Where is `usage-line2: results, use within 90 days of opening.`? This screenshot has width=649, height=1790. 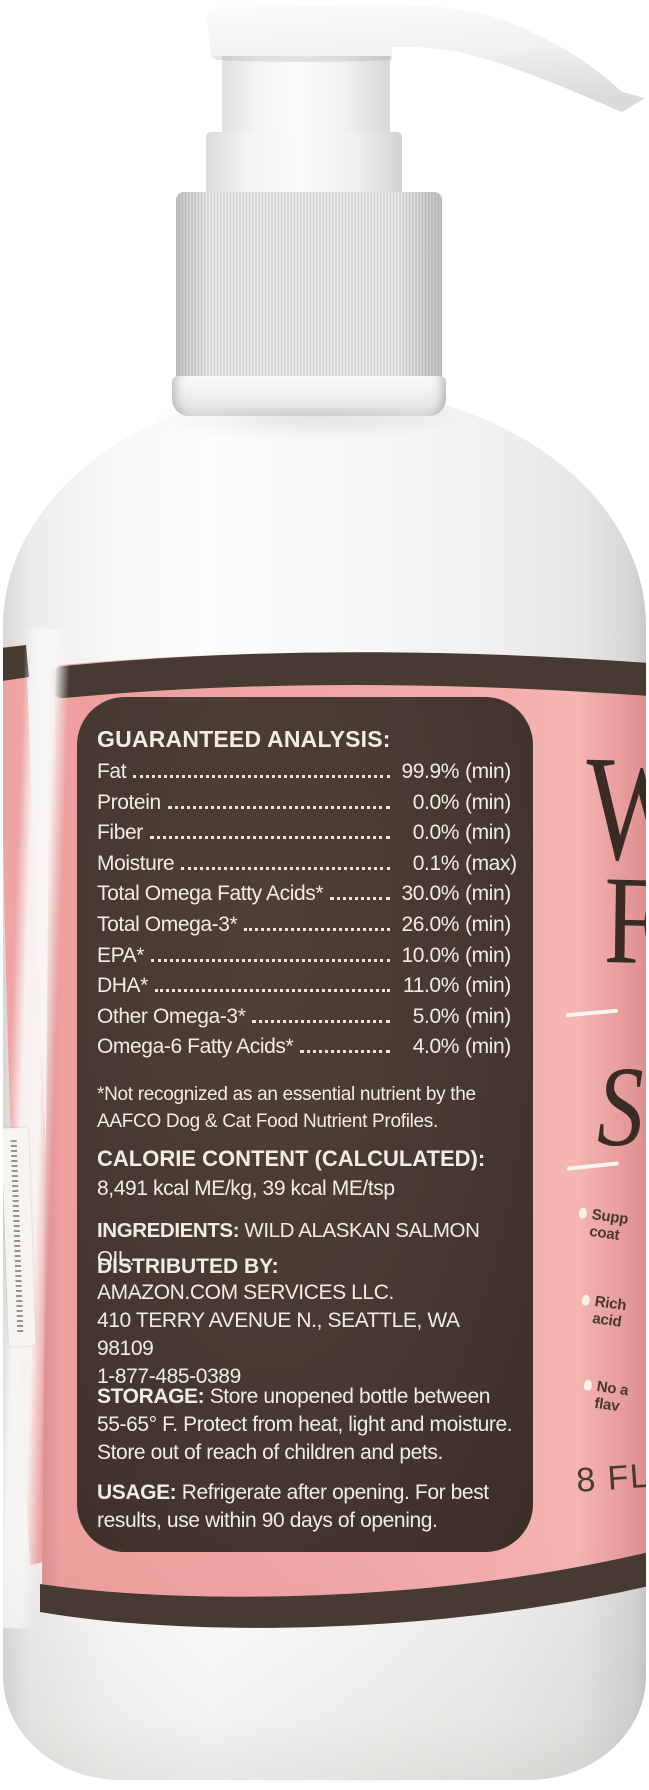 usage-line2: results, use within 90 days of opening. is located at coordinates (267, 1520).